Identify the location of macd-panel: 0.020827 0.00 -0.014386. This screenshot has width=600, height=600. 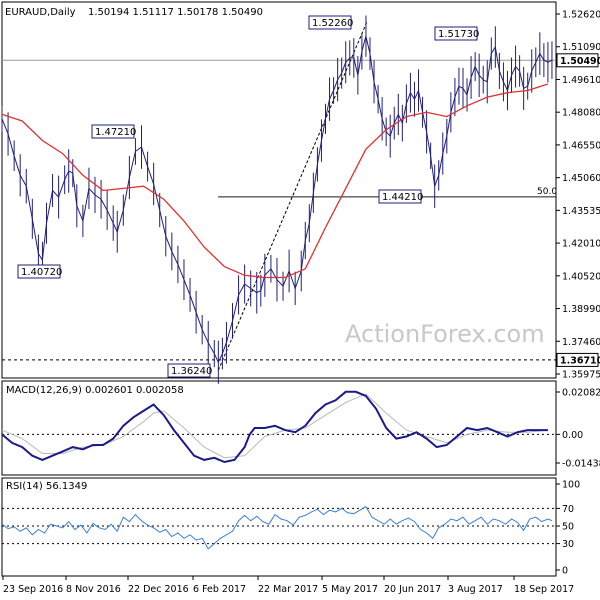
(300, 429).